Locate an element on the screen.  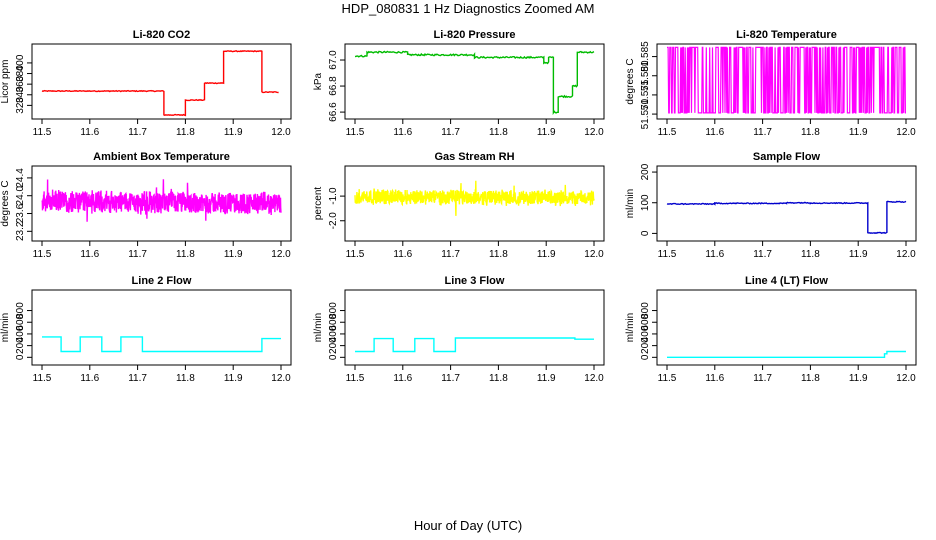
panel-6-xtick-label: 11.9 is located at coordinates (233, 378).